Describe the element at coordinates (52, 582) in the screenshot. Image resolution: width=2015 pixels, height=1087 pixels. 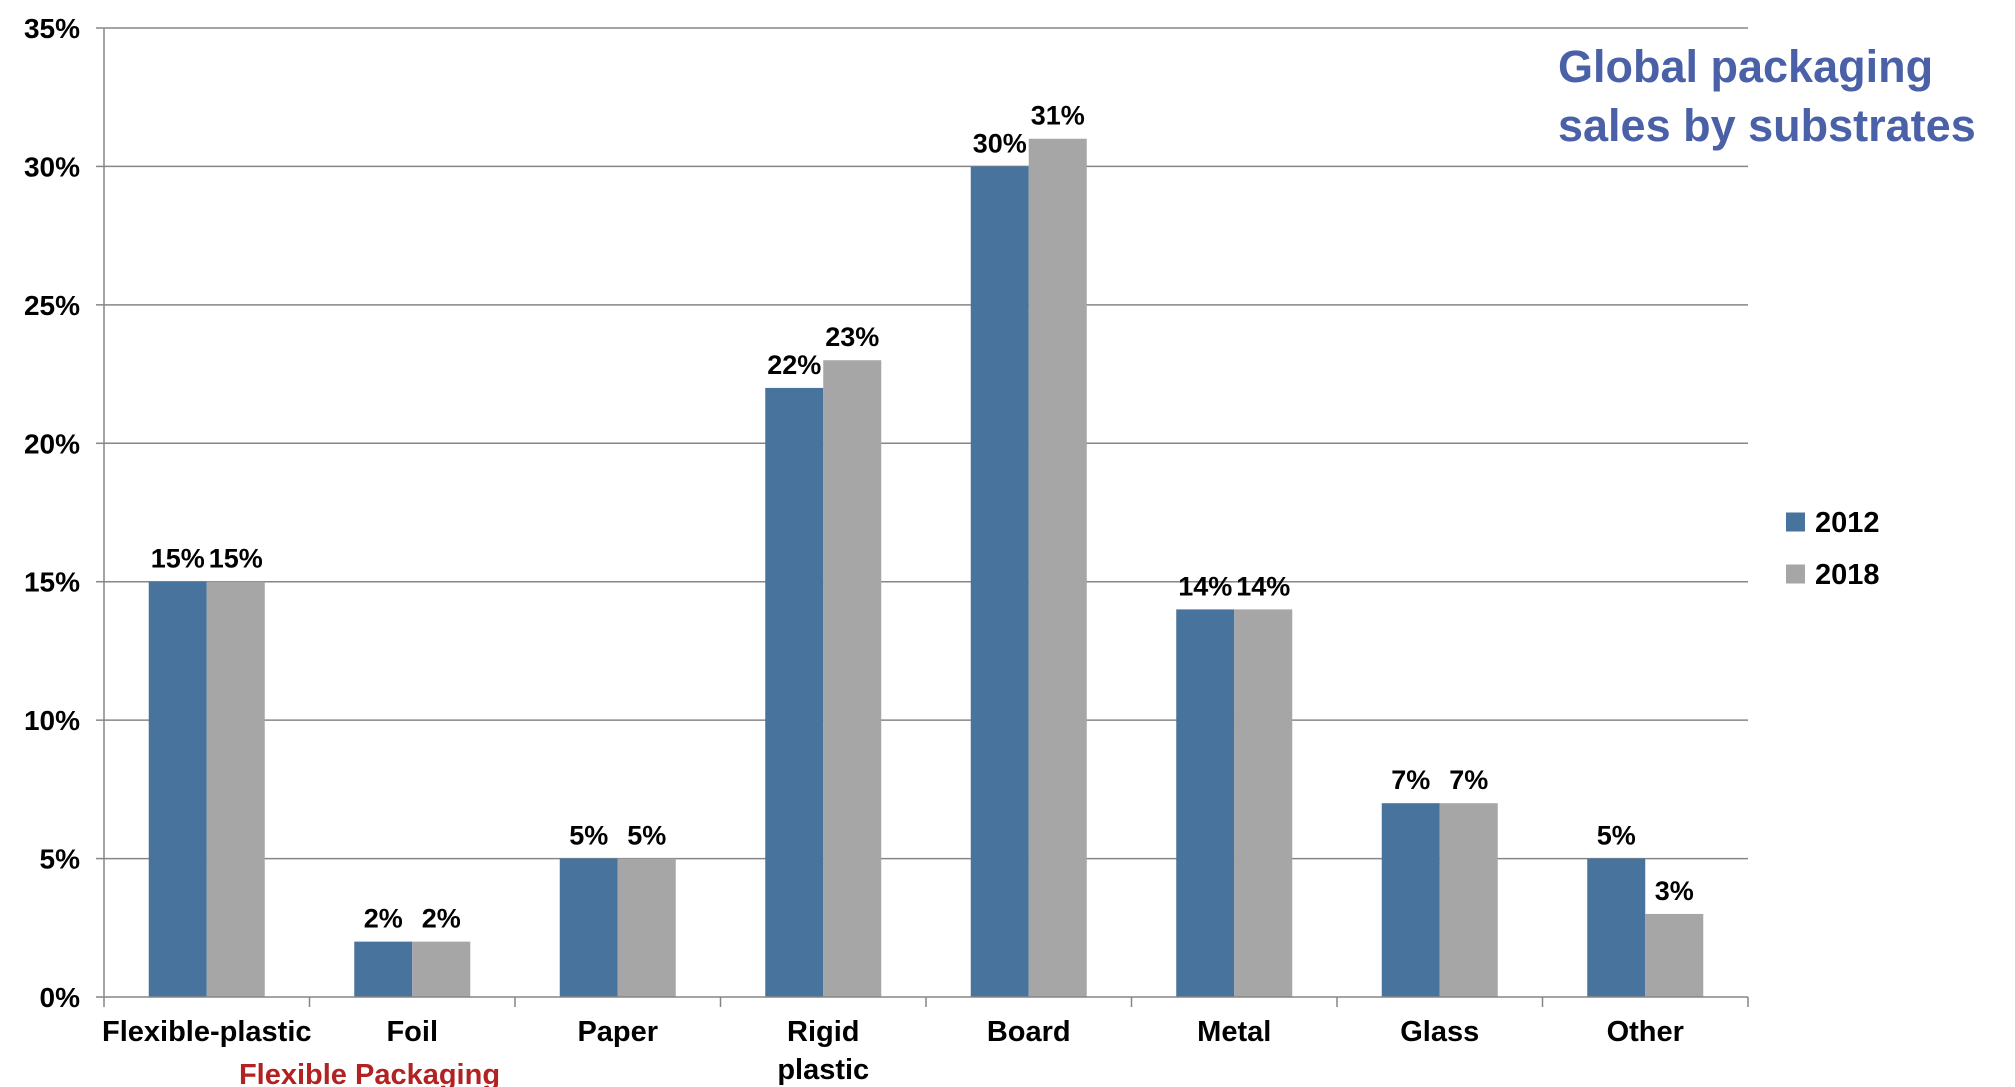
I see `y-tick-label: 15%` at that location.